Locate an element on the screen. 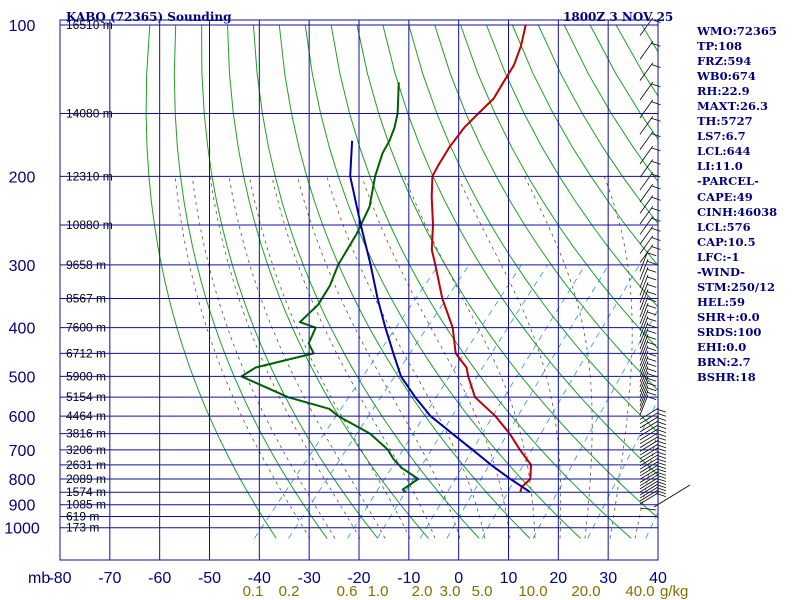 Image resolution: width=800 pixels, height=600 pixels. temperature-tick-label: 0 is located at coordinates (458, 578).